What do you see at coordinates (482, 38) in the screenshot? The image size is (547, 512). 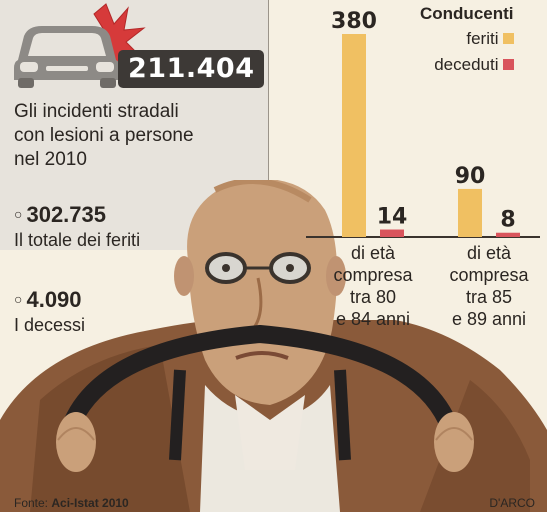 I see `legend-label: feriti` at bounding box center [482, 38].